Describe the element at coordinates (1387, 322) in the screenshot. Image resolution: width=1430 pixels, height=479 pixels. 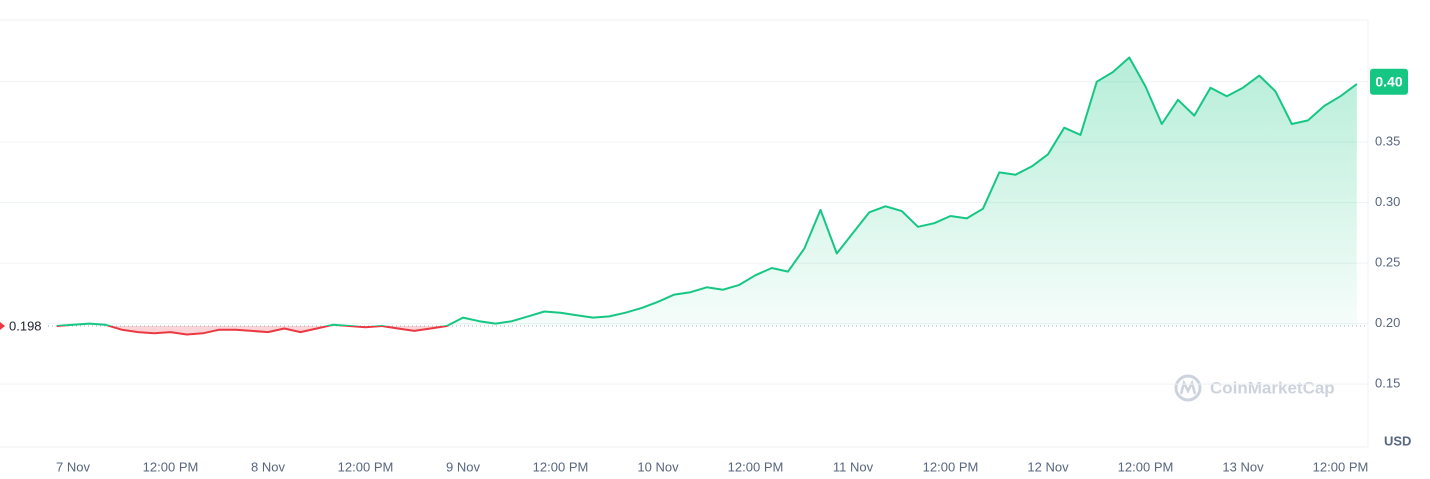
I see `y-tick-label: 0.20` at that location.